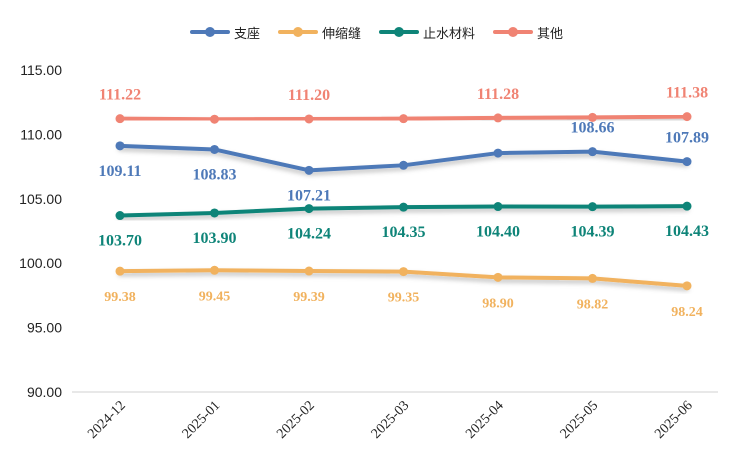  Describe the element at coordinates (215, 174) in the screenshot. I see `data-label: 108.83` at that location.